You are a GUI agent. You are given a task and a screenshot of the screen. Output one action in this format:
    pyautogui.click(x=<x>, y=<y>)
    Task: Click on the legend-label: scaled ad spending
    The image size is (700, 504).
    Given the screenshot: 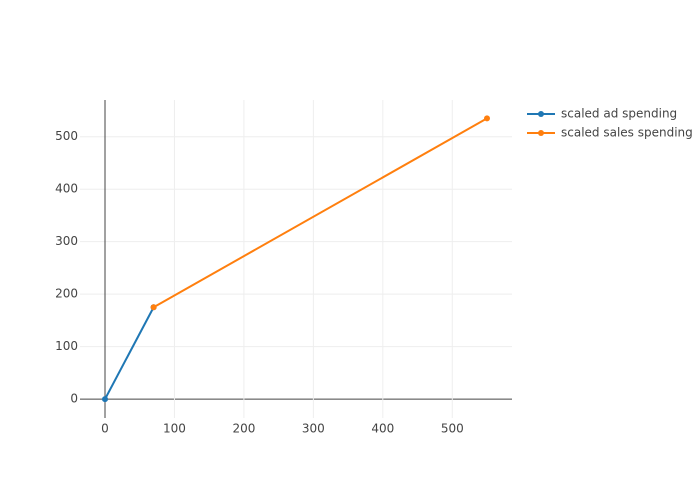 What is the action you would take?
    pyautogui.click(x=619, y=114)
    